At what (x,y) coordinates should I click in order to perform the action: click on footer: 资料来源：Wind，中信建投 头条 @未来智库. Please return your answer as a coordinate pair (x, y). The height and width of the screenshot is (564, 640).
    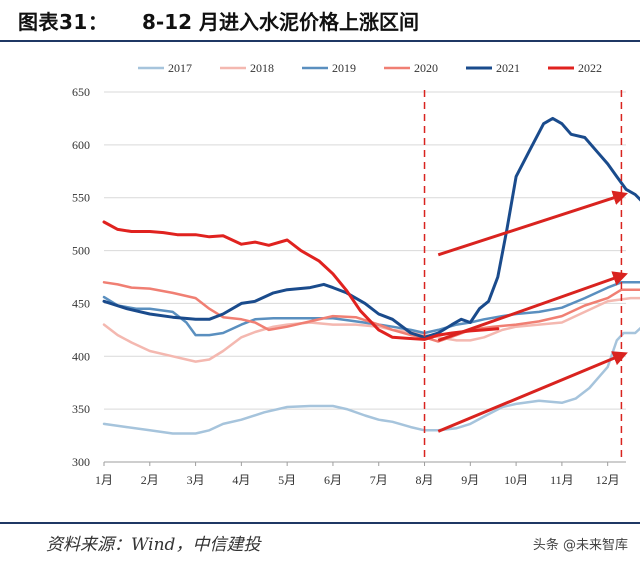
    Looking at the image, I should click on (320, 543).